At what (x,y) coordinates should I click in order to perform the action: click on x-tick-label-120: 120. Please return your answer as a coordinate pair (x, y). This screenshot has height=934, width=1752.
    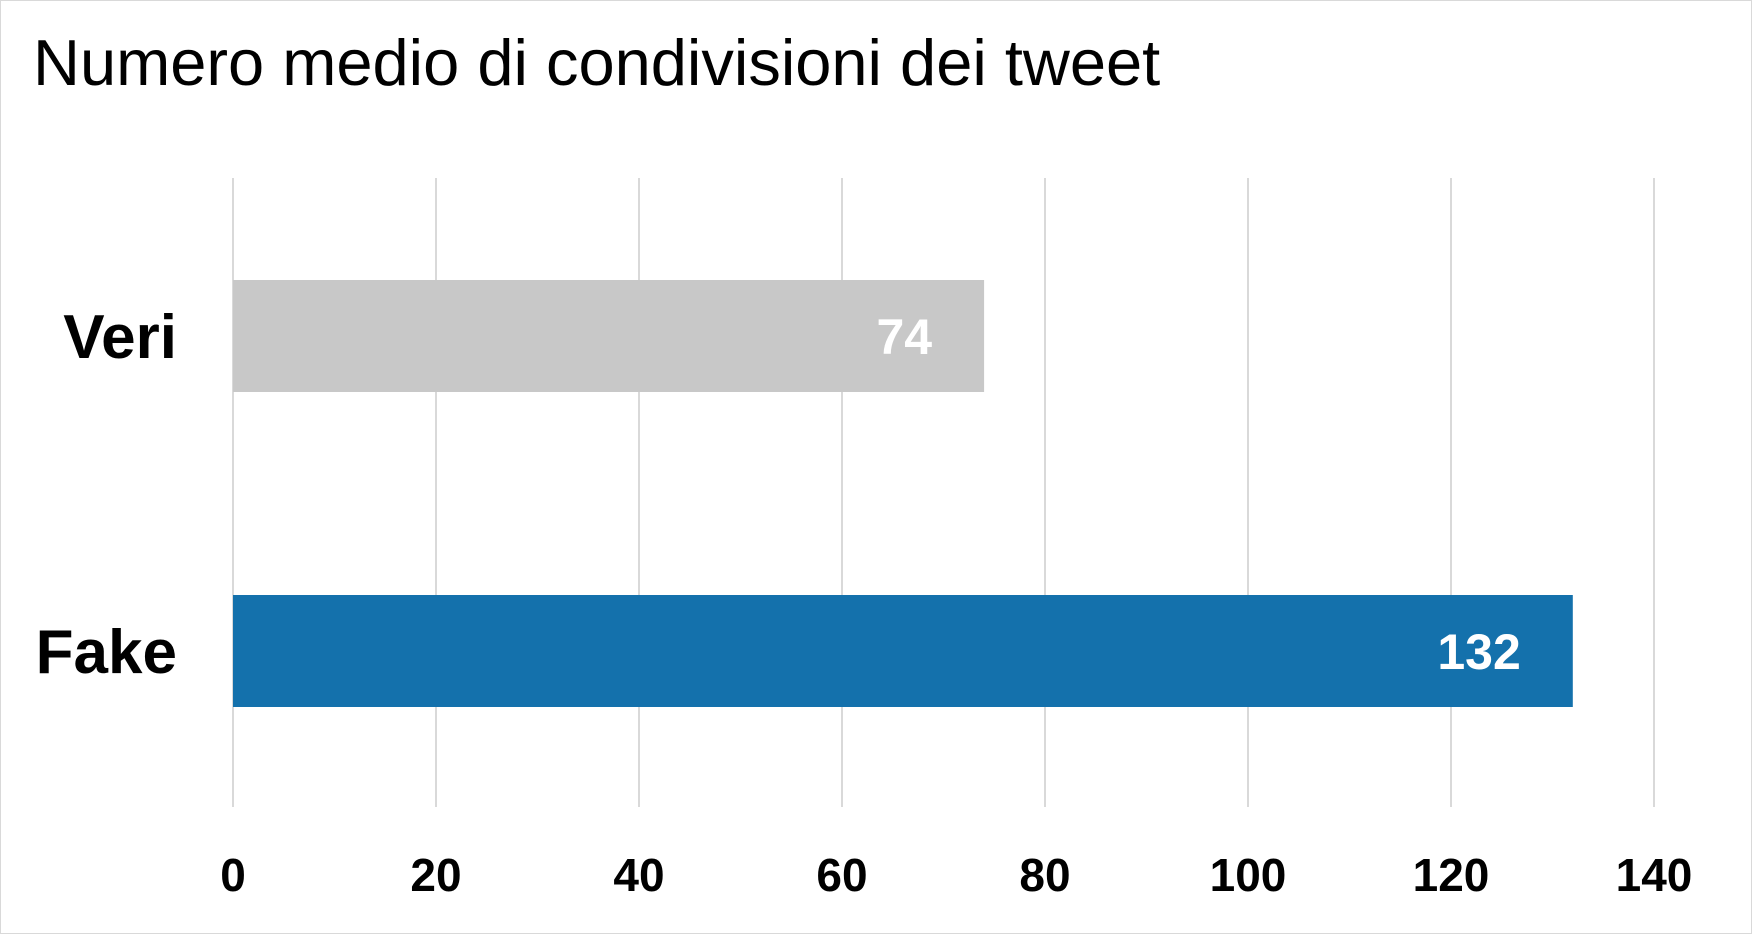
    Looking at the image, I should click on (1451, 875).